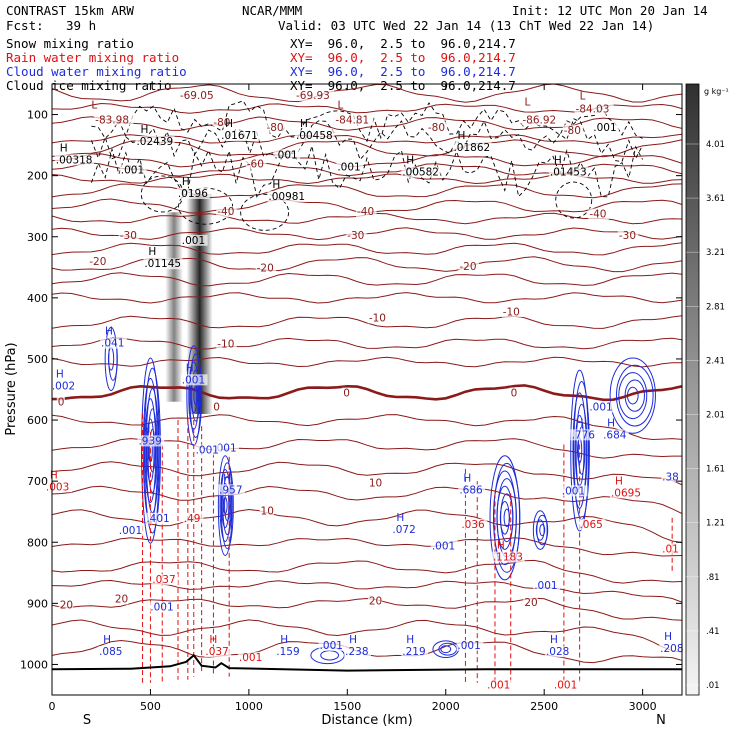 The height and width of the screenshot is (740, 740). What do you see at coordinates (670, 477) in the screenshot?
I see `contour-value-label: .38` at bounding box center [670, 477].